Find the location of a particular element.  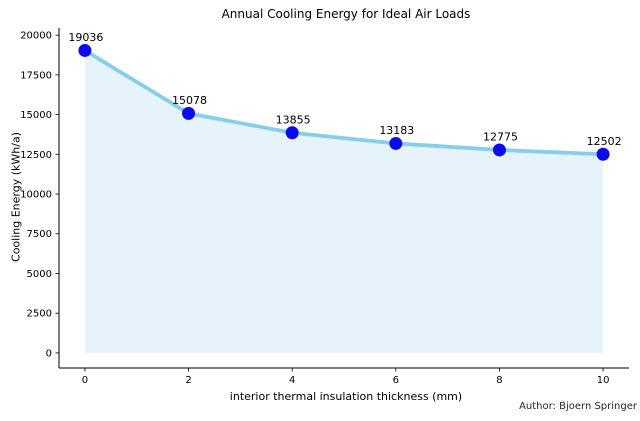

data-point-label: 12502 is located at coordinates (604, 141).